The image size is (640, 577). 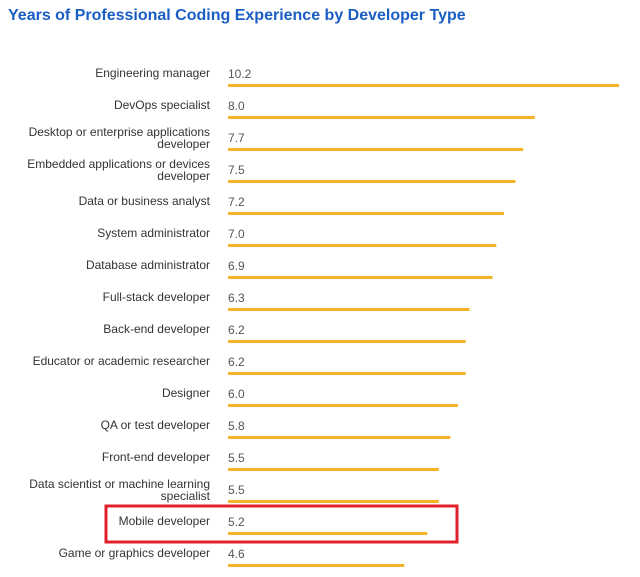 I want to click on category-label: DevOps specialist, so click(x=162, y=105).